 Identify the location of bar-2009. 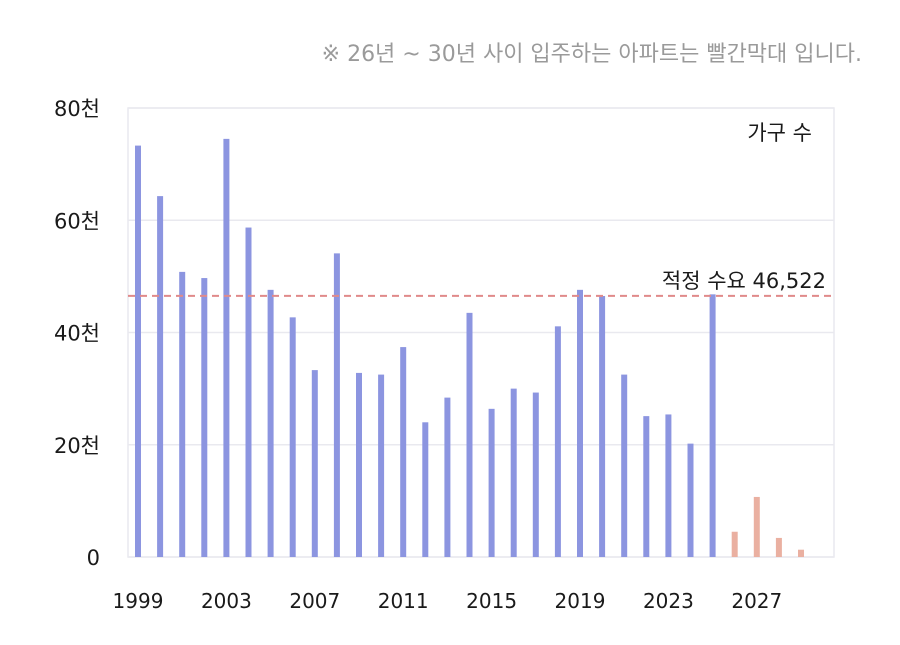
(359, 464).